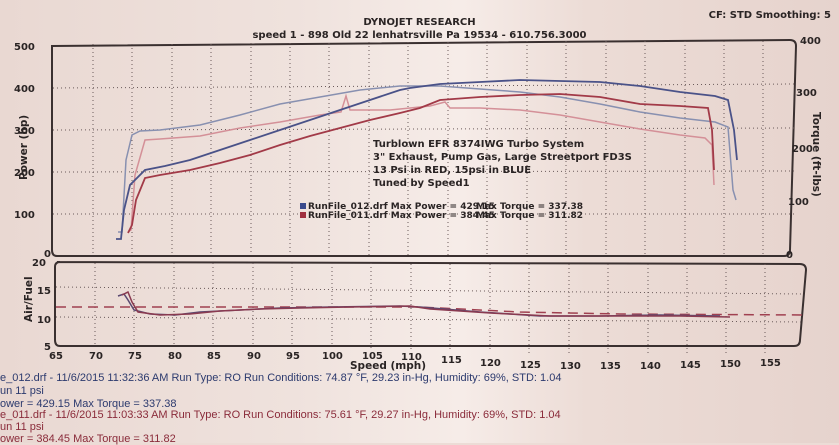 Image resolution: width=839 pixels, height=445 pixels. I want to click on speed-tick: 155, so click(770, 363).